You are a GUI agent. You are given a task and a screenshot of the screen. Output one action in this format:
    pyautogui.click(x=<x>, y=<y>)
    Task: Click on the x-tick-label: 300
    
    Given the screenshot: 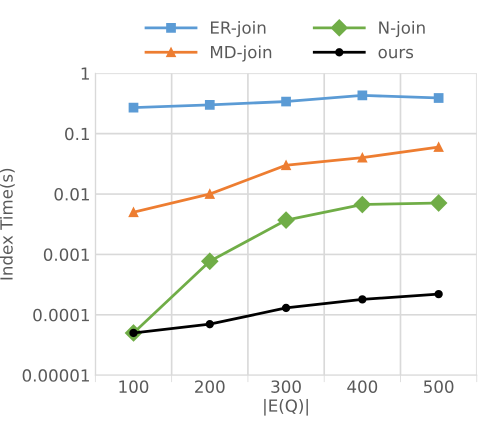 What is the action you would take?
    pyautogui.click(x=286, y=386)
    